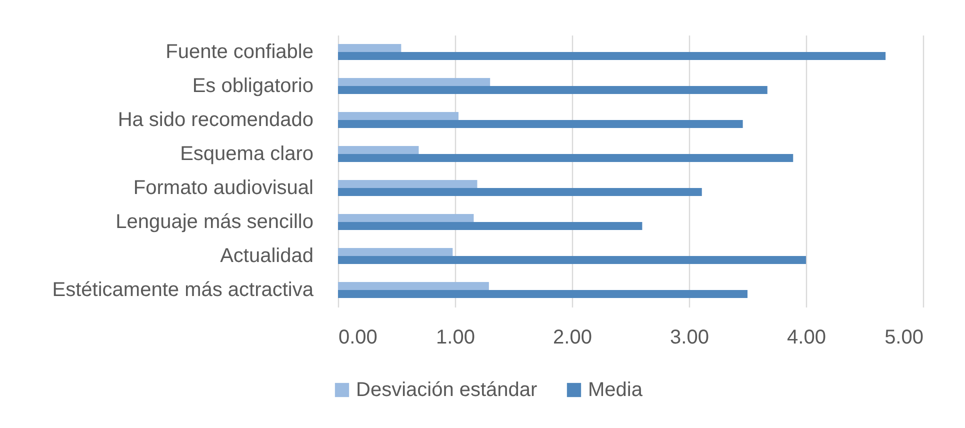 The width and height of the screenshot is (965, 428). I want to click on x-tick-label: 2.00, so click(572, 337).